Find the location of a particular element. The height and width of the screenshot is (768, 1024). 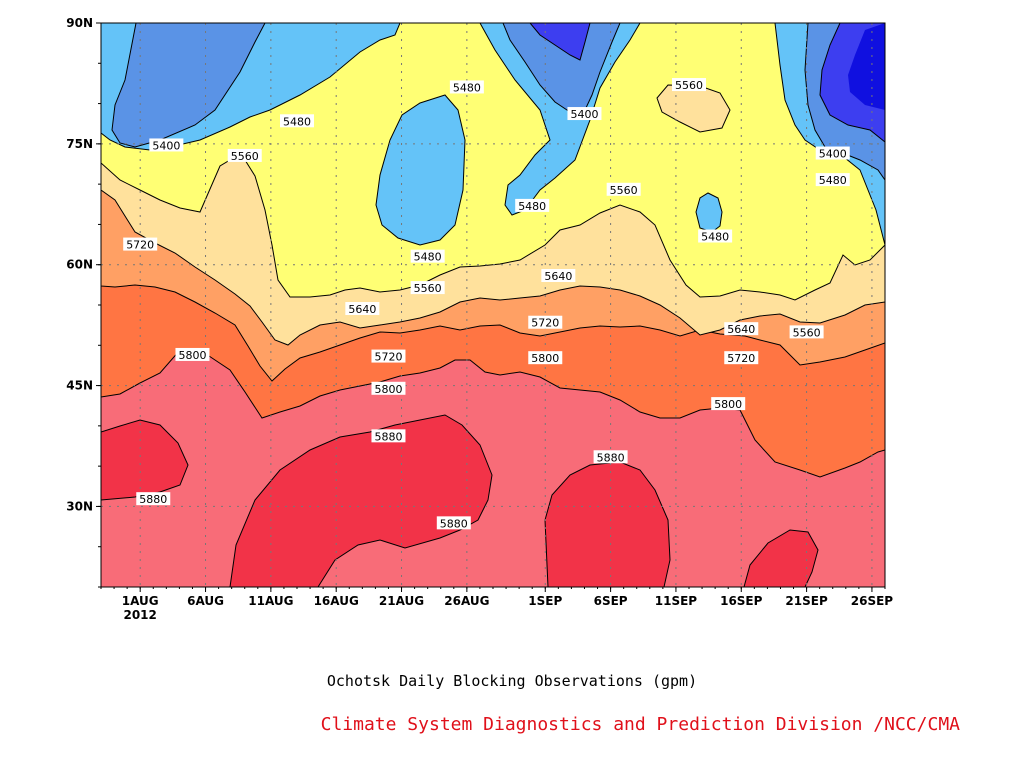

contour-label-text: 5800 is located at coordinates (388, 389).